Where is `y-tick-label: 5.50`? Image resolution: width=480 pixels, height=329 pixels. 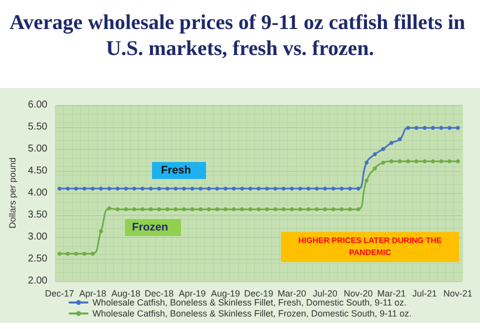
y-tick-label: 5.50 is located at coordinates (38, 127).